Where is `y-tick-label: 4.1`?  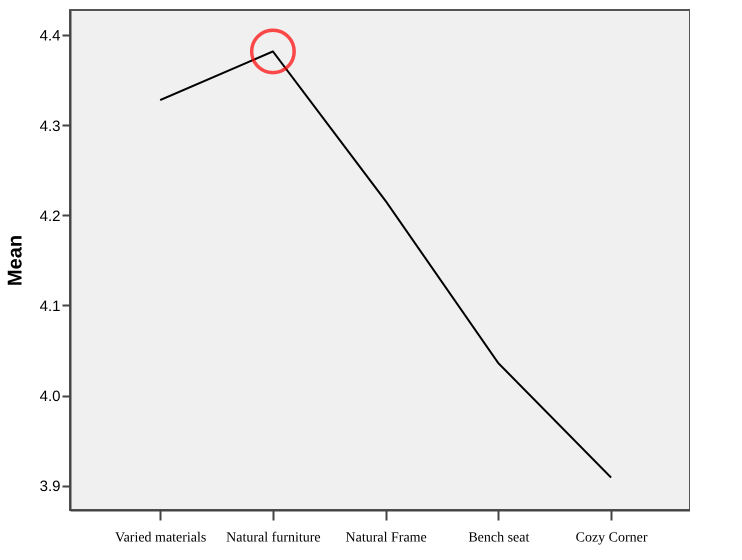
y-tick-label: 4.1 is located at coordinates (50, 306).